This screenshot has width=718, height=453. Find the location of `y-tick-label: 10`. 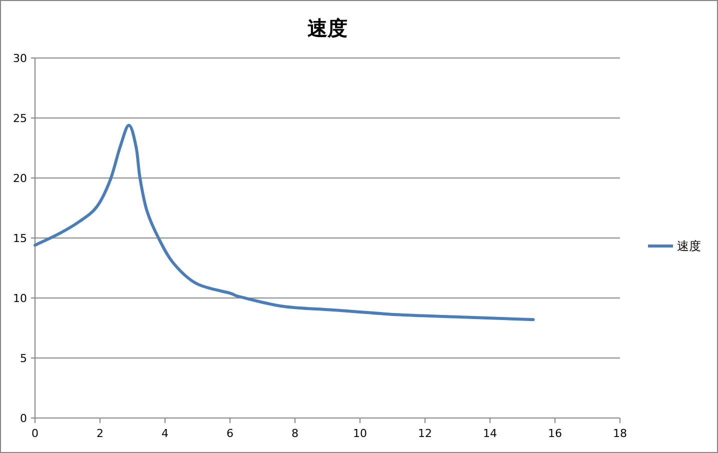

y-tick-label: 10 is located at coordinates (20, 298).